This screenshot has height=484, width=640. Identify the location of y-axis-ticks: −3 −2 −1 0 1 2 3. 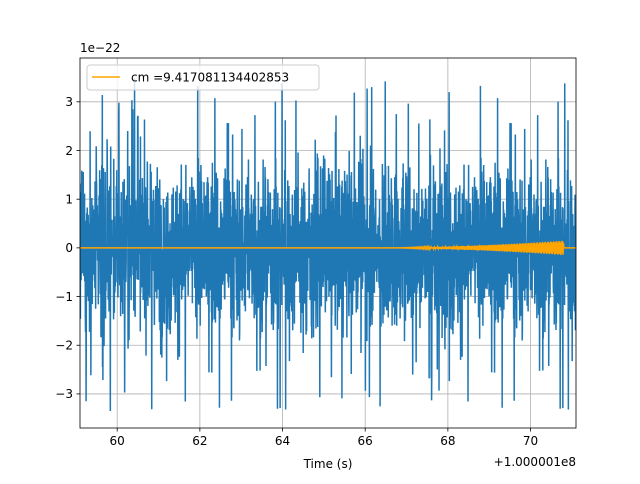
(67, 248).